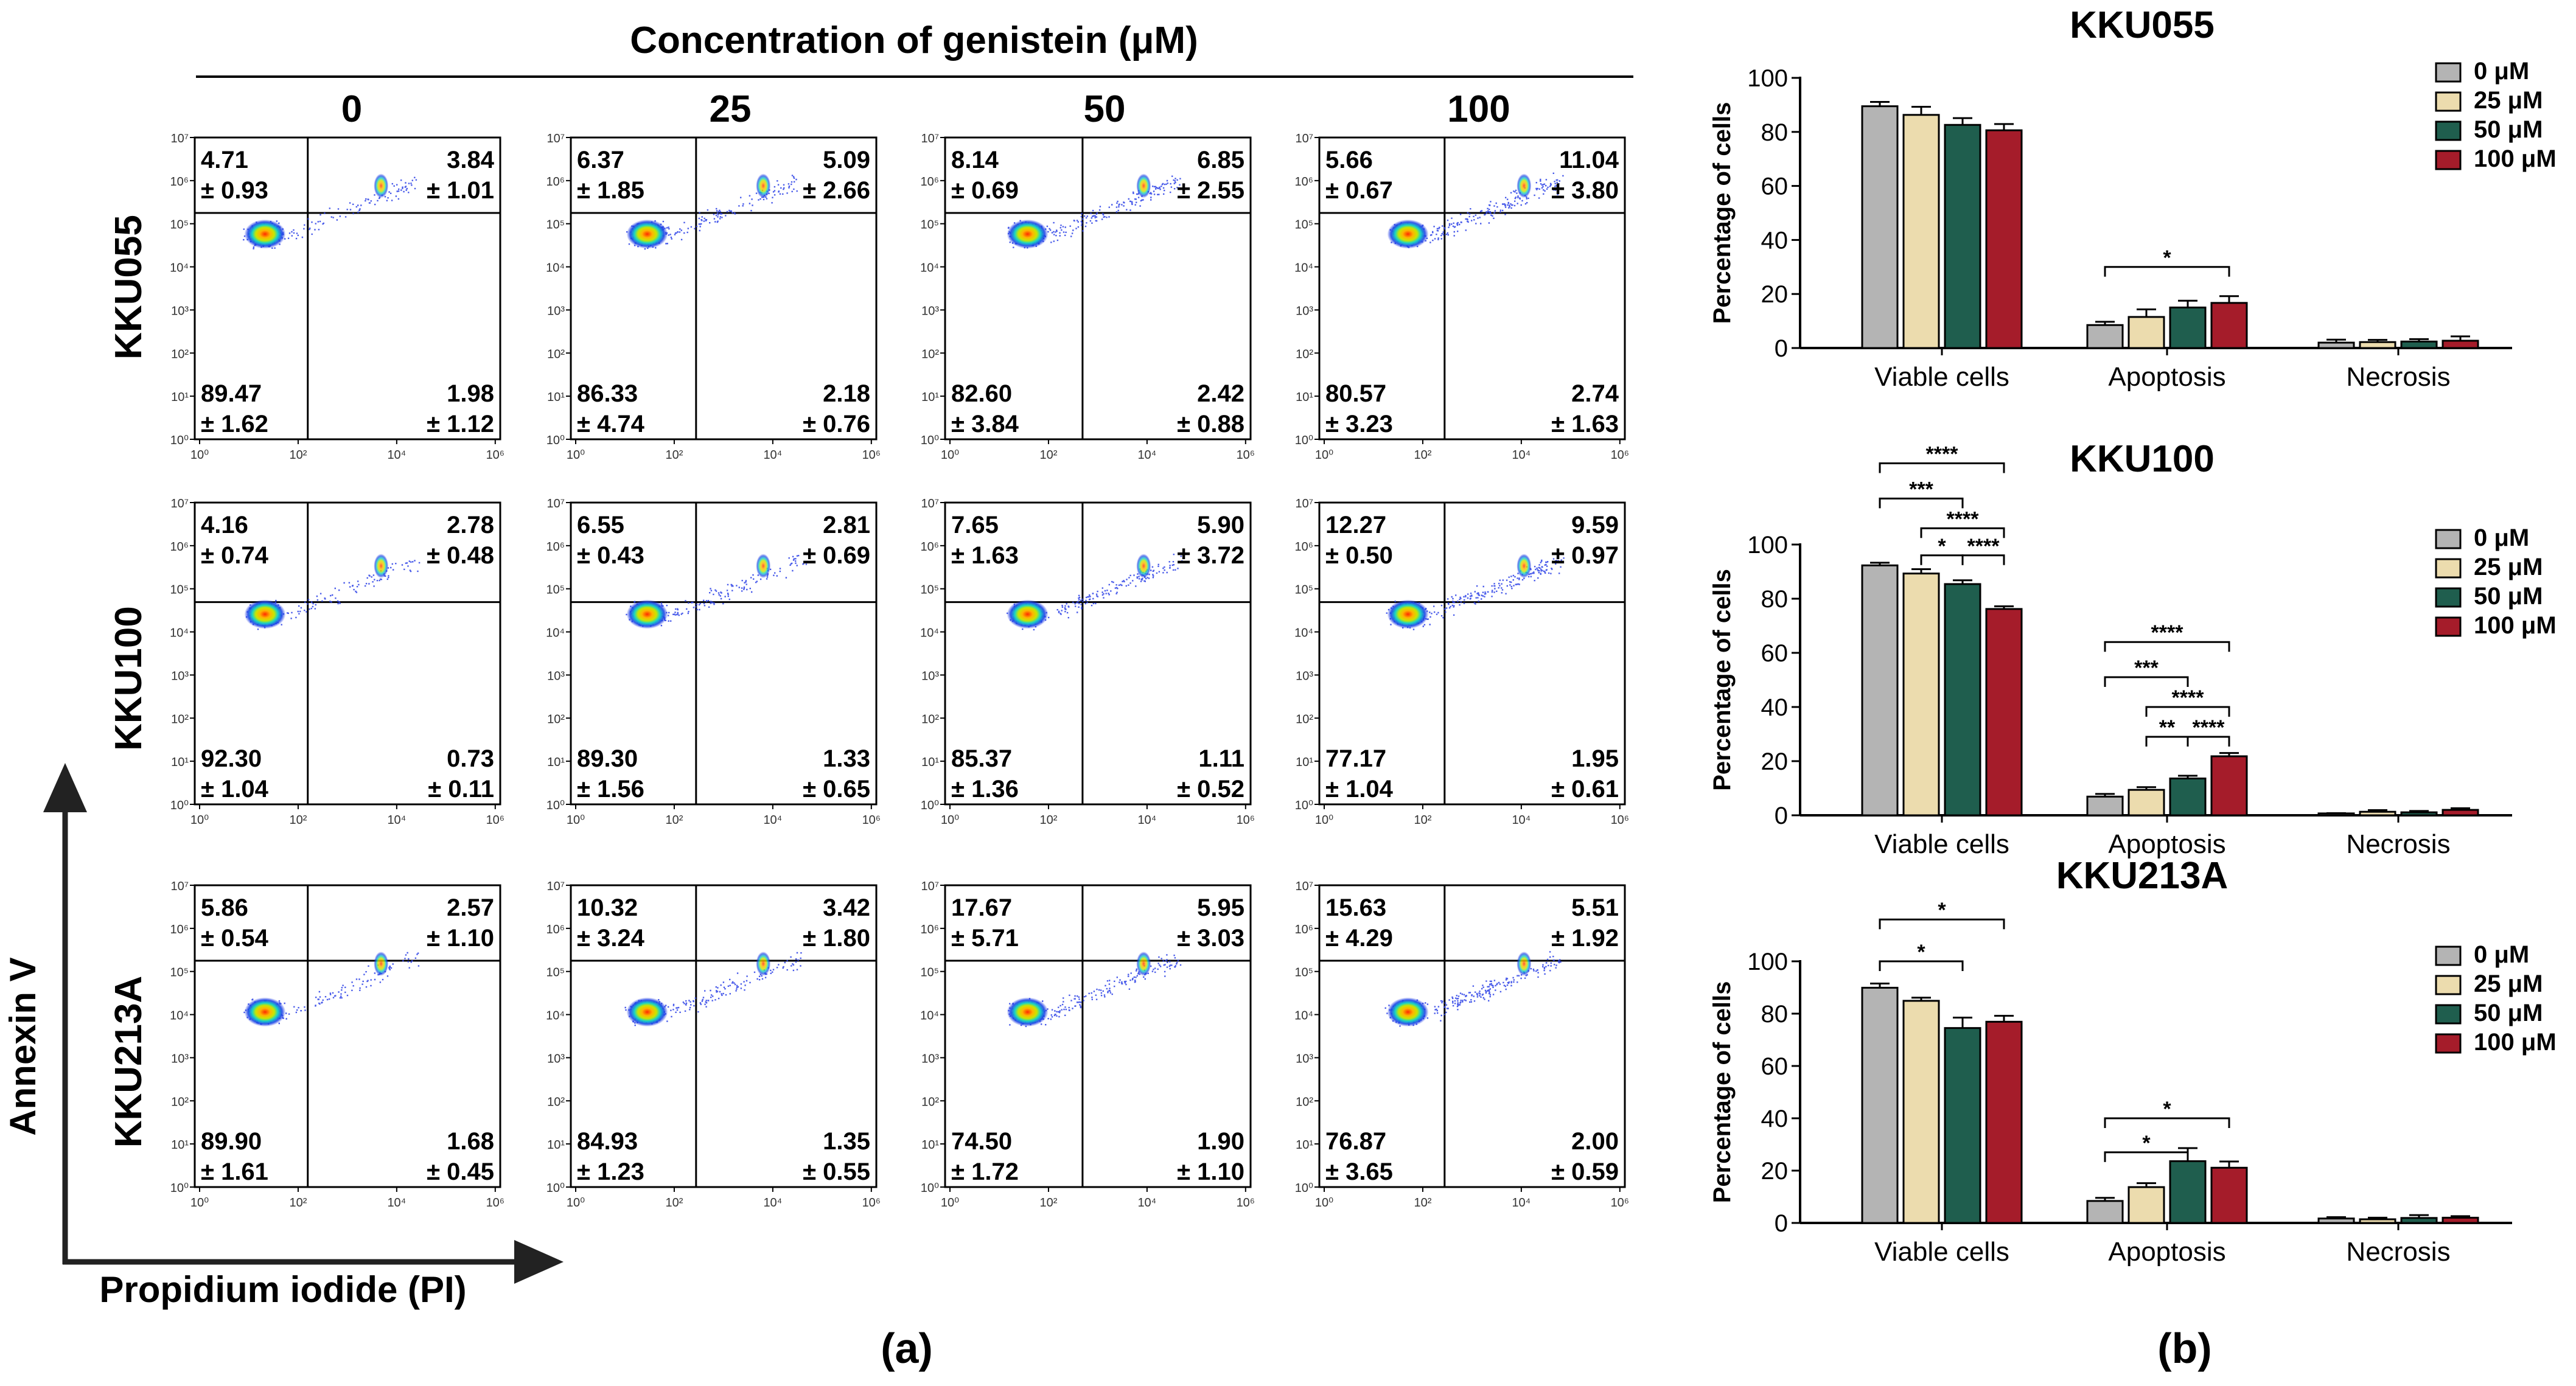  I want to click on quad-lr-sd: ± 0.55, so click(836, 1171).